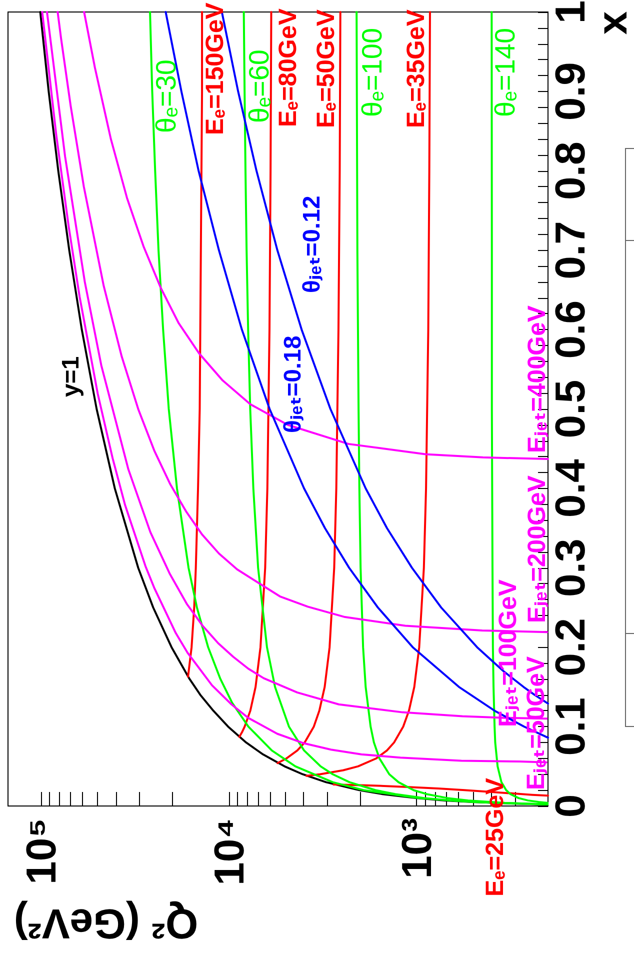  I want to click on text: θₑ=60, so click(259, 86).